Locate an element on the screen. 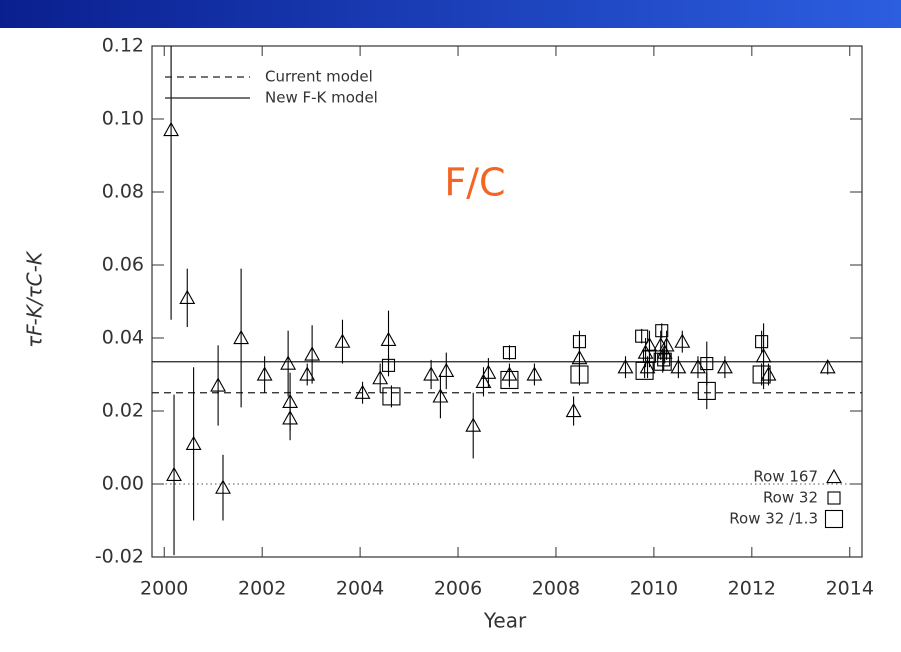 This screenshot has width=901, height=652. x-tick-label: 2004 is located at coordinates (360, 589).